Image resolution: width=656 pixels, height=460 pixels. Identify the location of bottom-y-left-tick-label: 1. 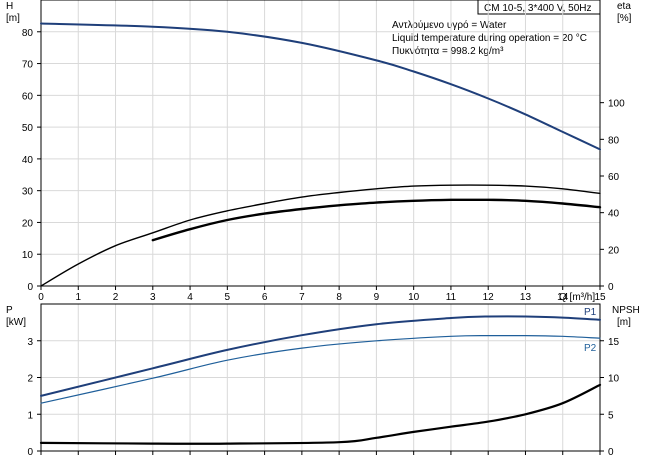
(30, 415).